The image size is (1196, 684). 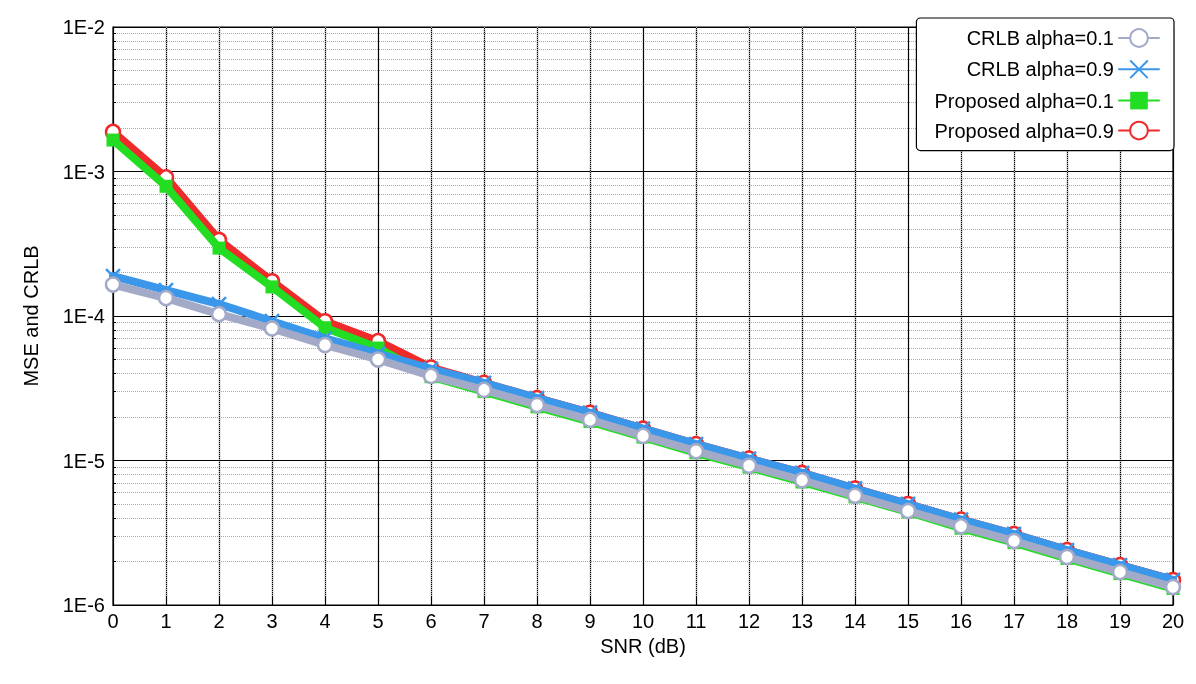 I want to click on x-tick-label: 4, so click(x=325, y=621).